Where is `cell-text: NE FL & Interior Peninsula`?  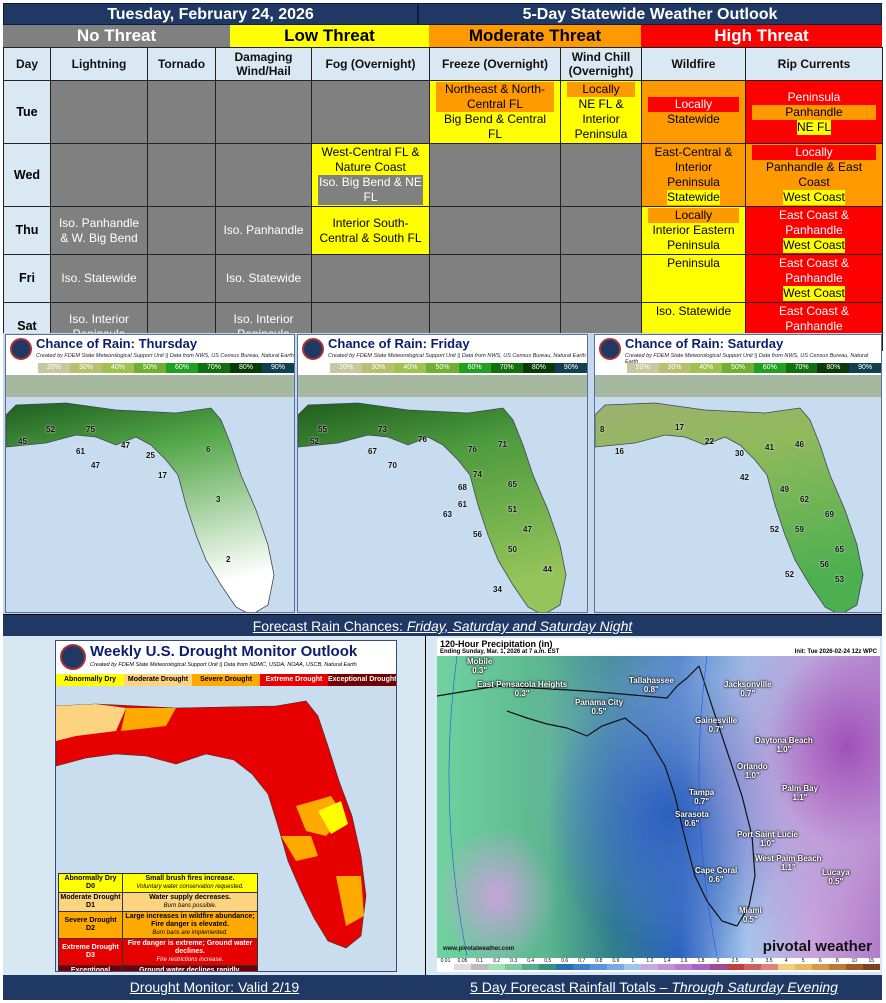 cell-text: NE FL & Interior Peninsula is located at coordinates (601, 119).